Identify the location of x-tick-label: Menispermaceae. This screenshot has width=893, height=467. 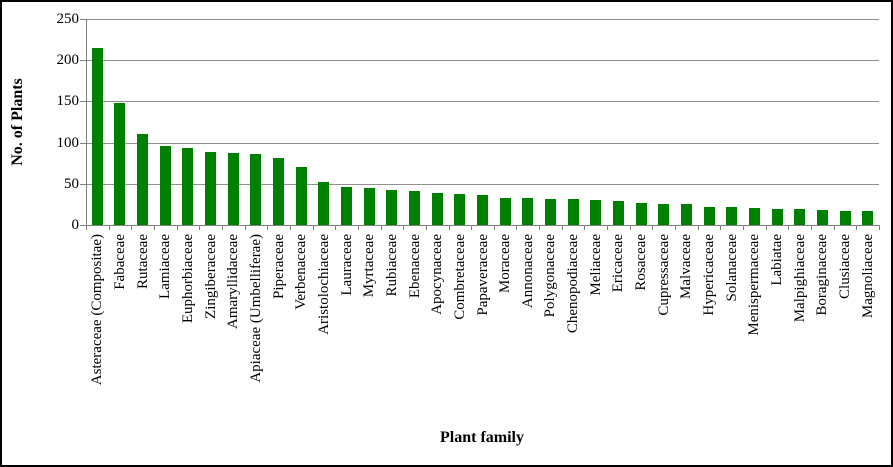
(754, 285).